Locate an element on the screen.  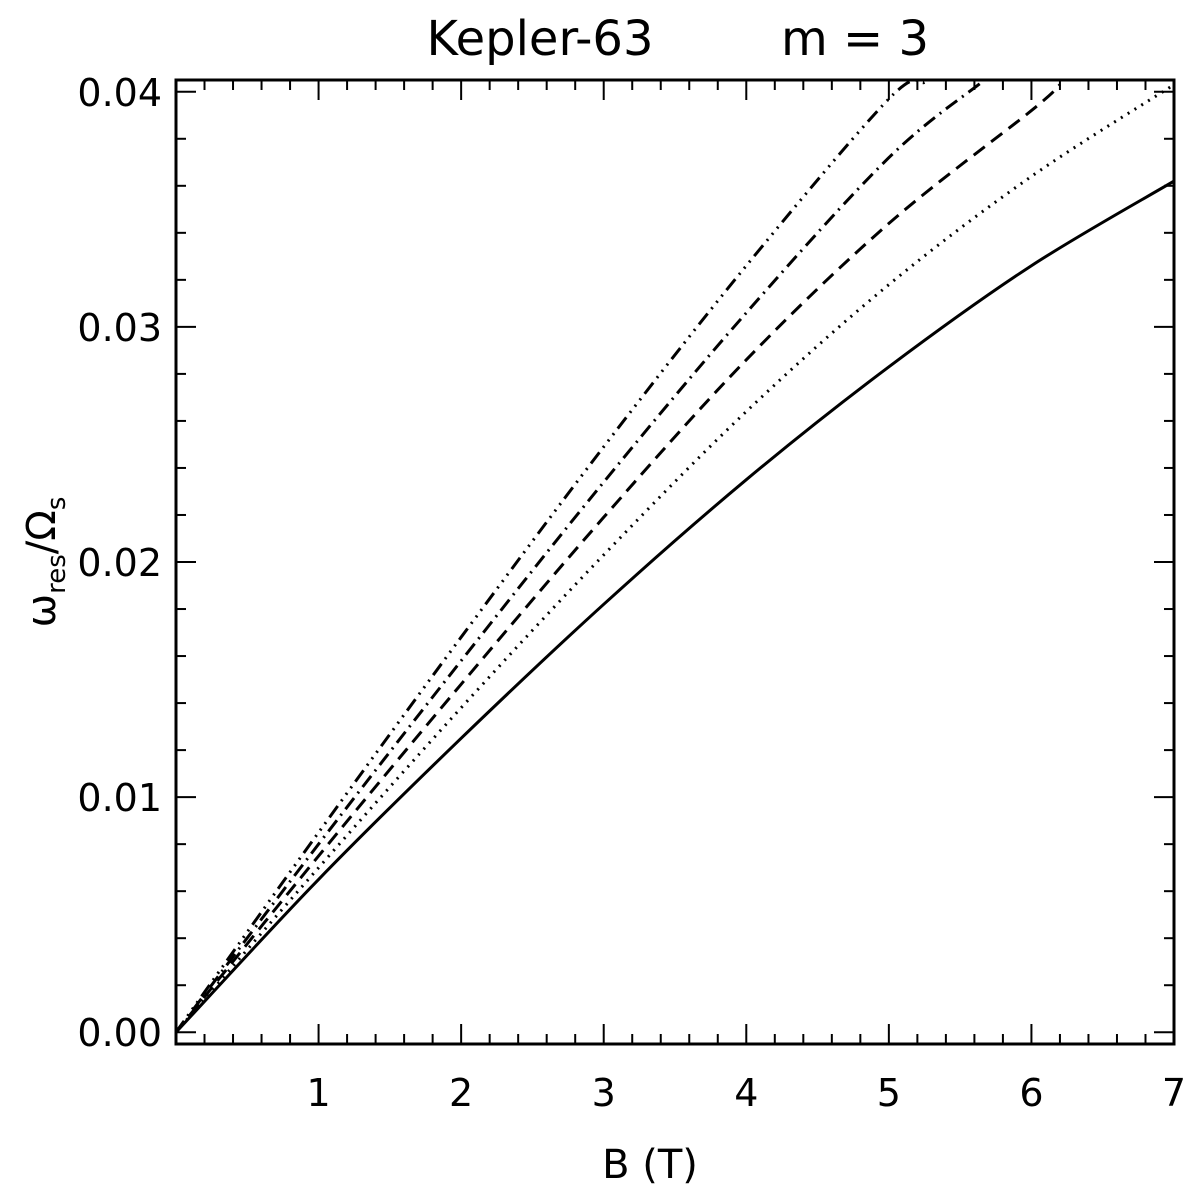
x-tick-label: 5 is located at coordinates (889, 1093).